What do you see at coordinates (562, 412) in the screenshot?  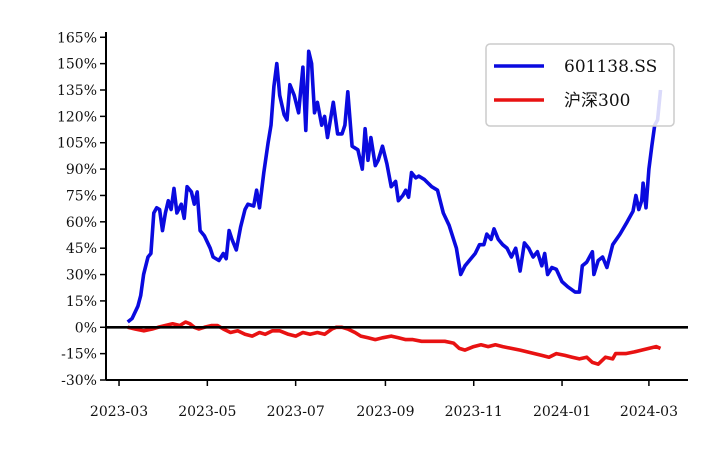 I see `x-tick-label: 2024-01` at bounding box center [562, 412].